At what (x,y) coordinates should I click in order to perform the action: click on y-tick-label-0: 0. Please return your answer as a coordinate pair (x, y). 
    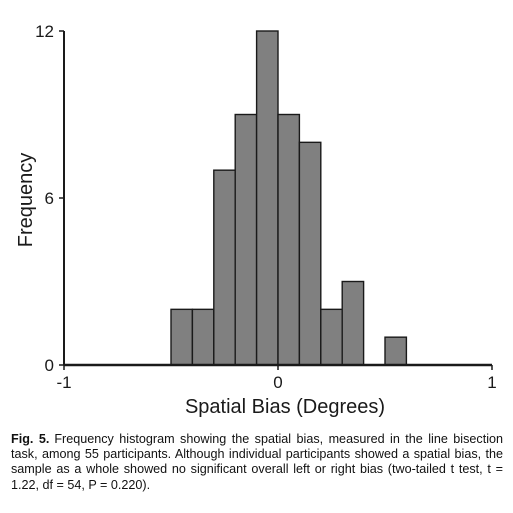
    Looking at the image, I should click on (49, 365).